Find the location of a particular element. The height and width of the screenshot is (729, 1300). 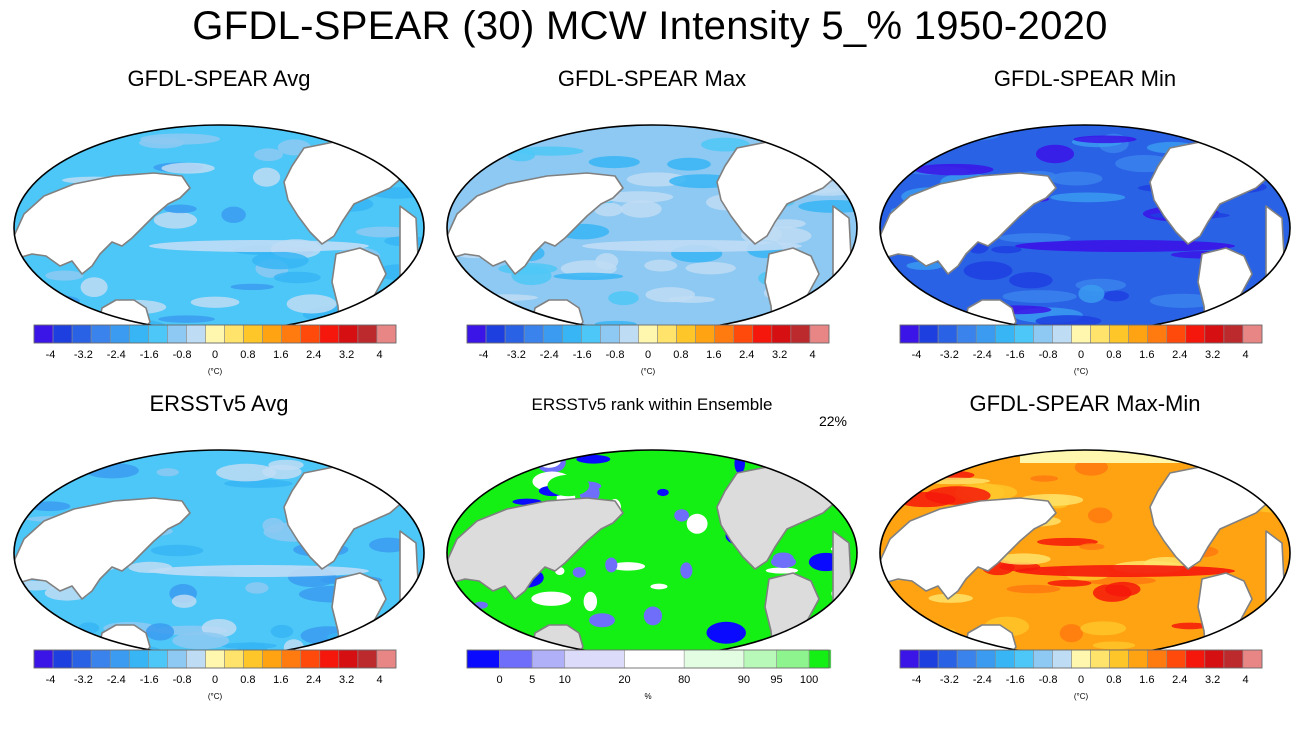

colorbar-tick-label: -4 is located at coordinates (51, 680).